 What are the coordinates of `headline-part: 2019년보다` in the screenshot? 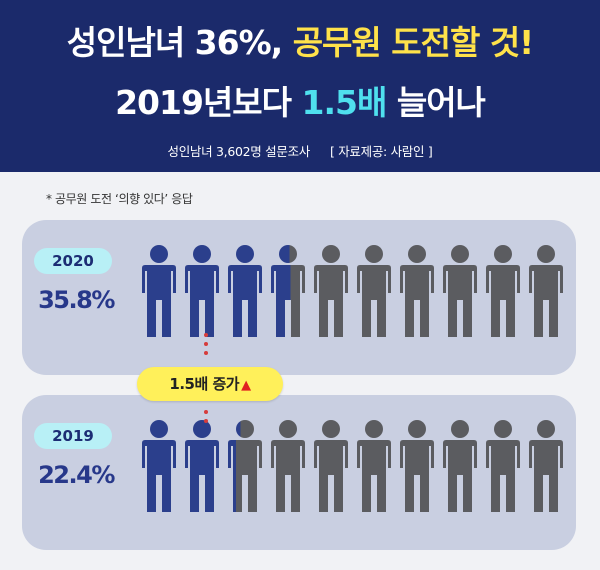 It's located at (203, 102).